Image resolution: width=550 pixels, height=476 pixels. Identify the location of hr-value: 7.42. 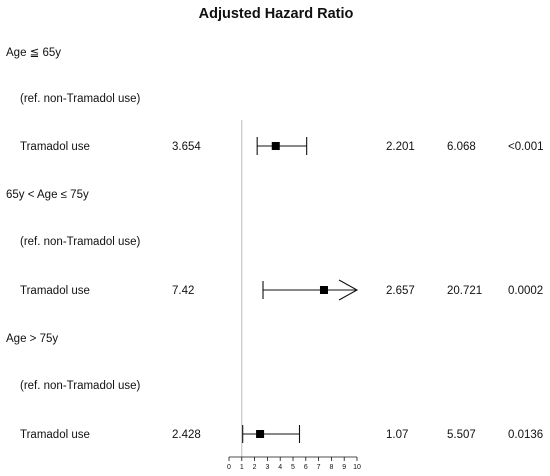
(183, 291).